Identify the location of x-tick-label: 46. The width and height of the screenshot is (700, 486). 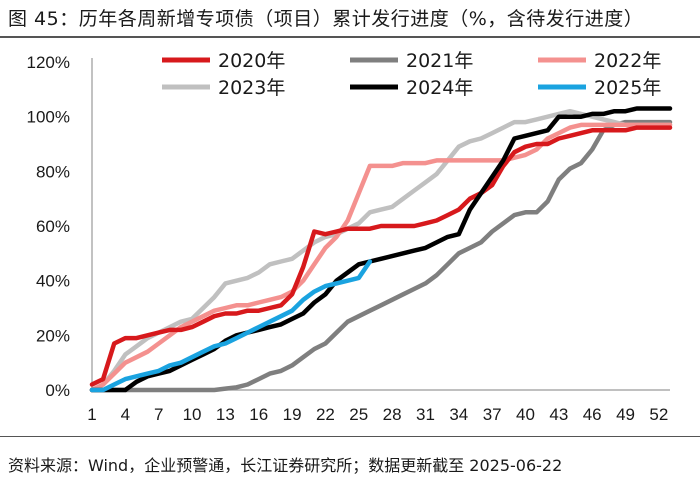
(592, 414).